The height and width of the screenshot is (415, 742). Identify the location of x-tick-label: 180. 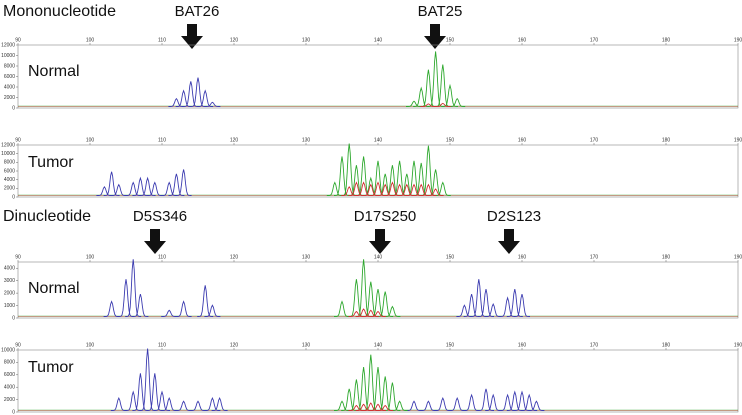
(666, 140).